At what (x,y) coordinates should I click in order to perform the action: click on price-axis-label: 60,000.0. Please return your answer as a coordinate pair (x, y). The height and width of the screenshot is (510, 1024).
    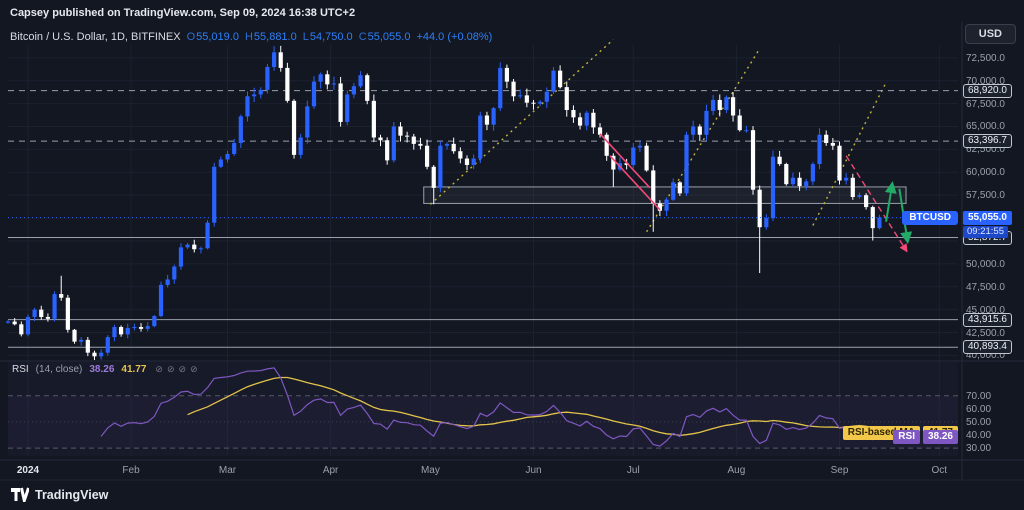
    Looking at the image, I should click on (985, 173).